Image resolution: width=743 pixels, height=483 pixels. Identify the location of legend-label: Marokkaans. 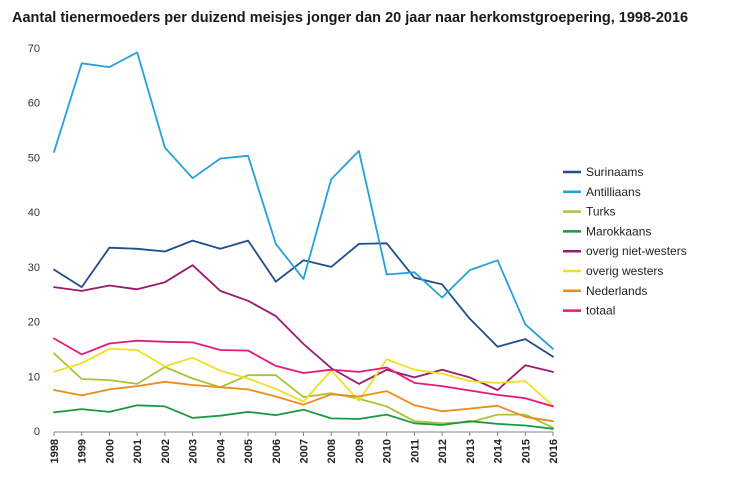
(618, 231).